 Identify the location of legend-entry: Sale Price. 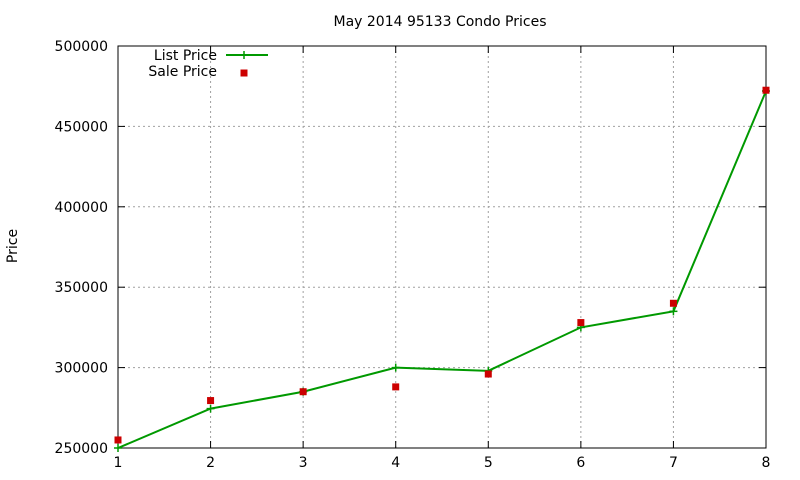
(198, 72).